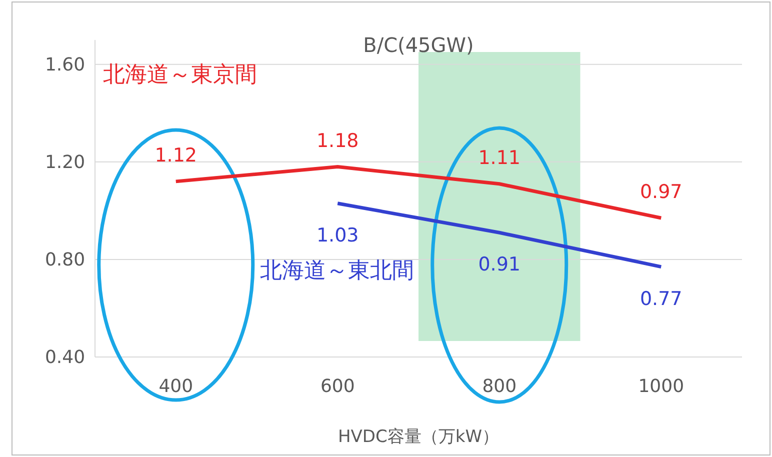 The height and width of the screenshot is (457, 772). What do you see at coordinates (499, 265) in the screenshot?
I see `data-label: 0.91` at bounding box center [499, 265].